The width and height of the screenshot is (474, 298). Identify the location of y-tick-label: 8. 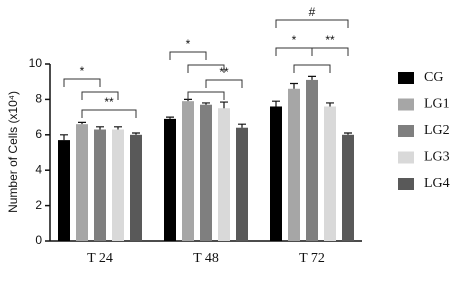
(38, 99).